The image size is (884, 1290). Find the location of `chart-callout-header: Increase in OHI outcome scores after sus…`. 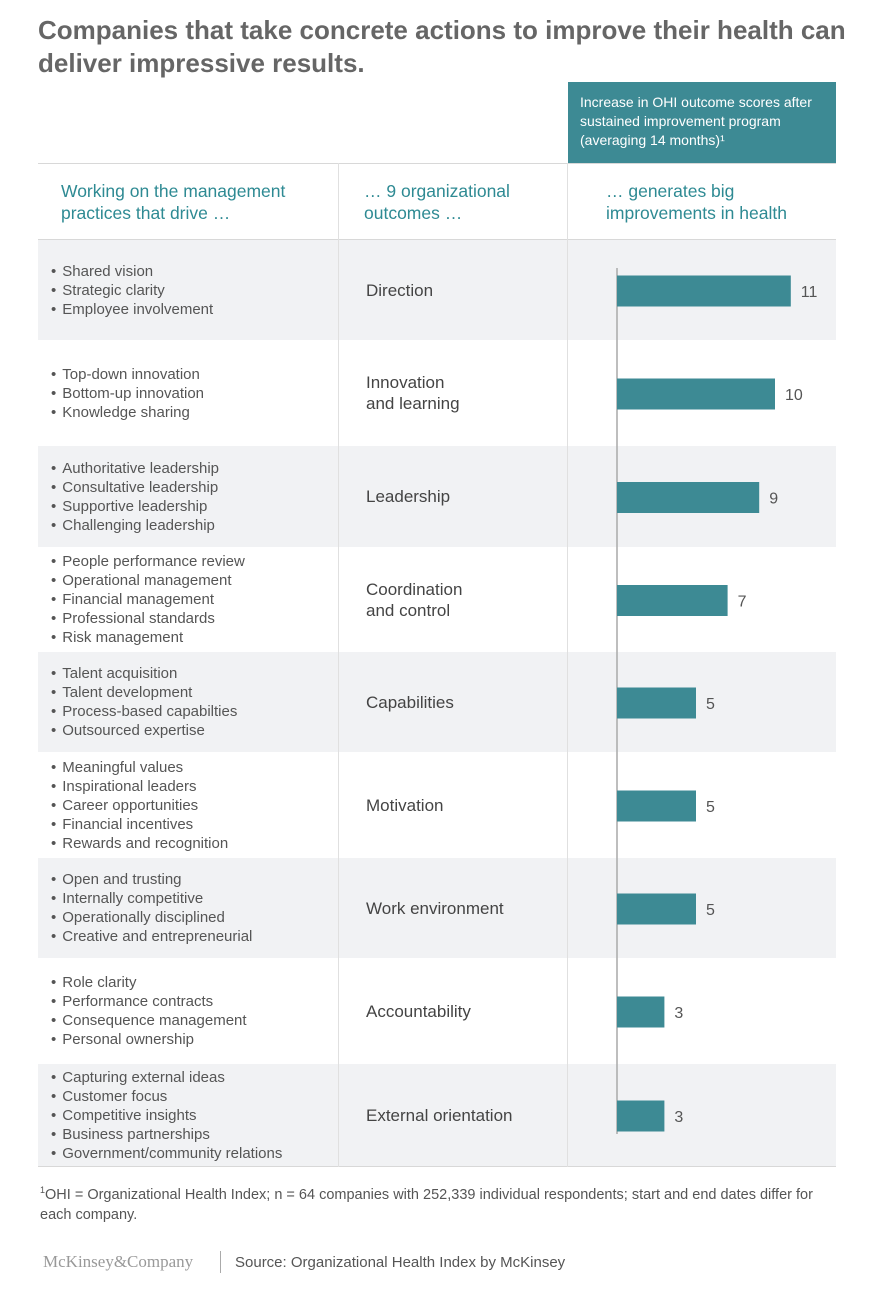

chart-callout-header: Increase in OHI outcome scores after sus… is located at coordinates (702, 122).